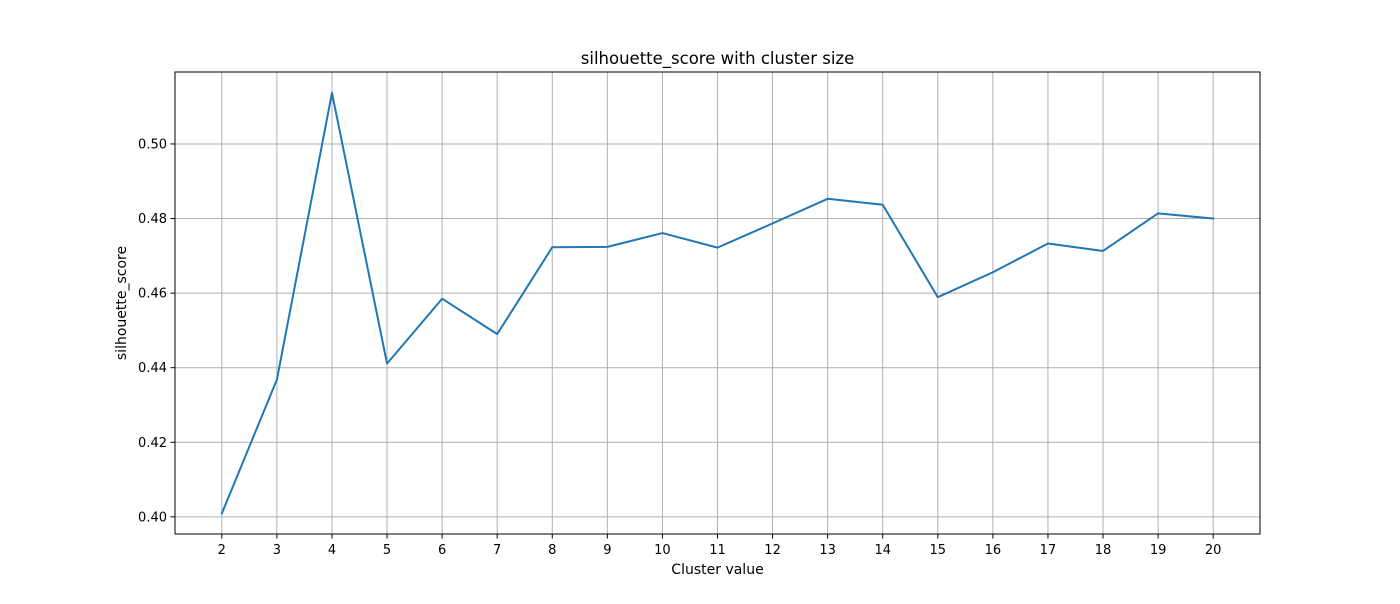  Describe the element at coordinates (717, 570) in the screenshot. I see `x-axis-label: Cluster value` at that location.